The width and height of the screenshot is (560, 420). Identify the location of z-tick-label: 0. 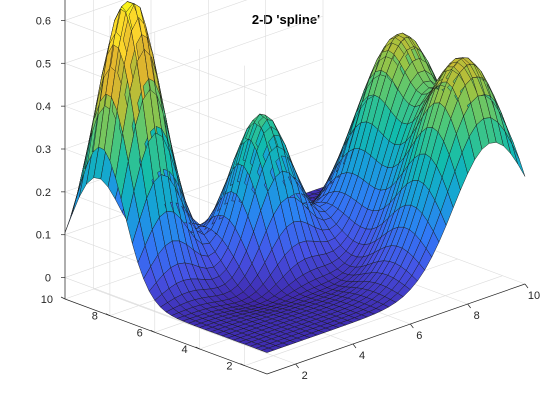
(48, 279).